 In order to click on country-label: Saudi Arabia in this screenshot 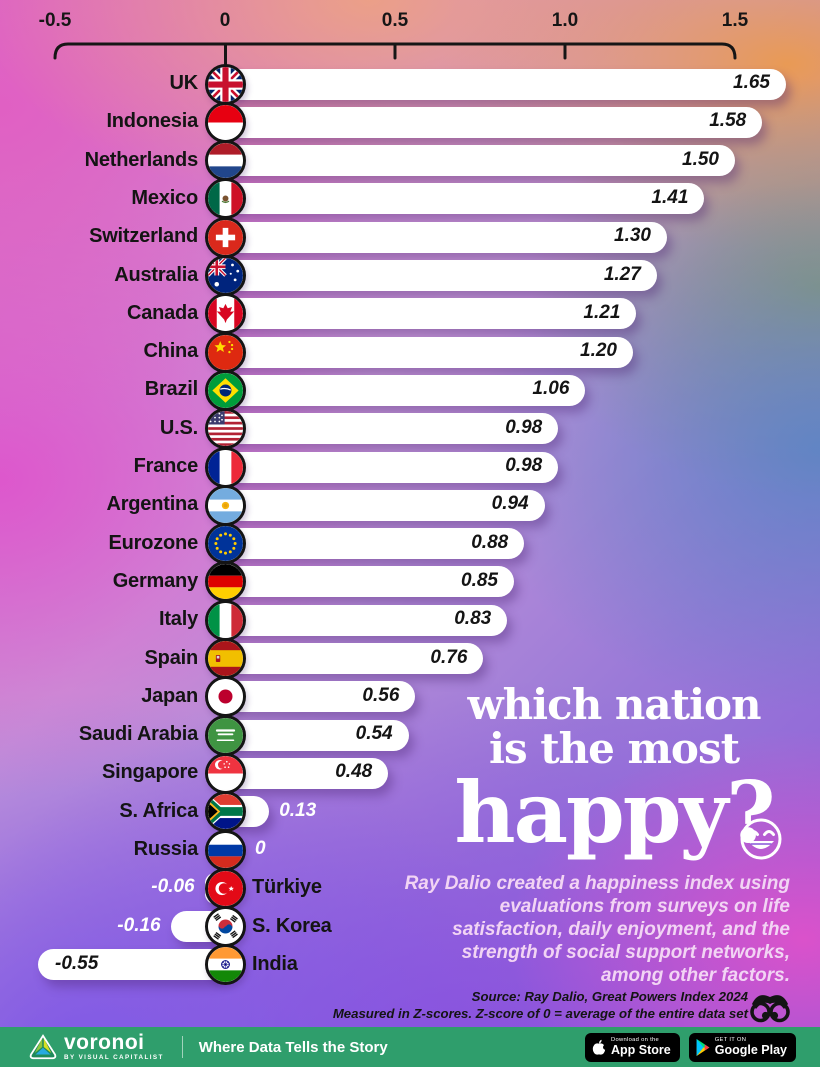, I will do `click(138, 734)`.